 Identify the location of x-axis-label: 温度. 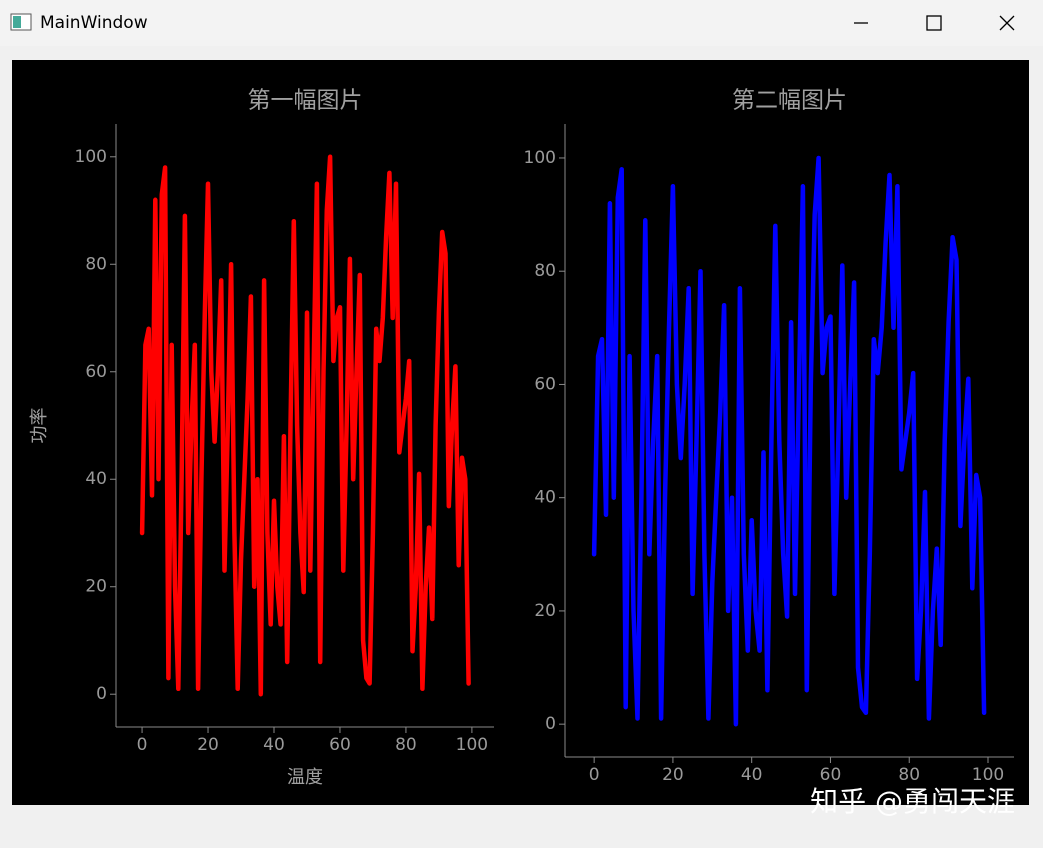
(305, 777).